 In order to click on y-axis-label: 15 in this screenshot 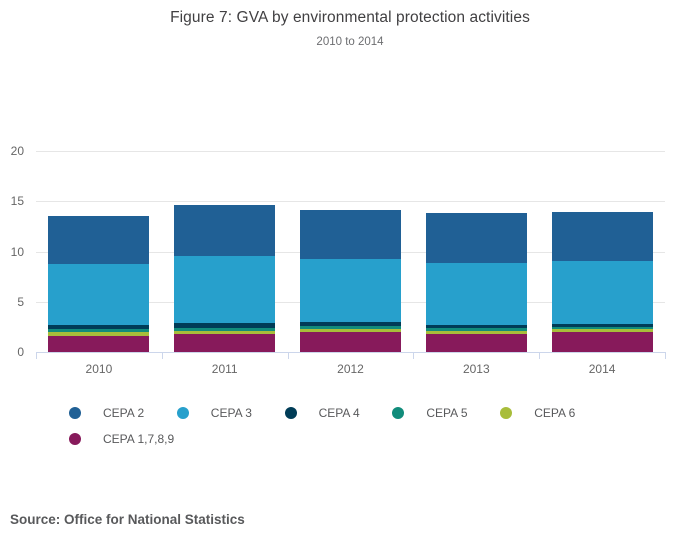, I will do `click(17, 201)`.